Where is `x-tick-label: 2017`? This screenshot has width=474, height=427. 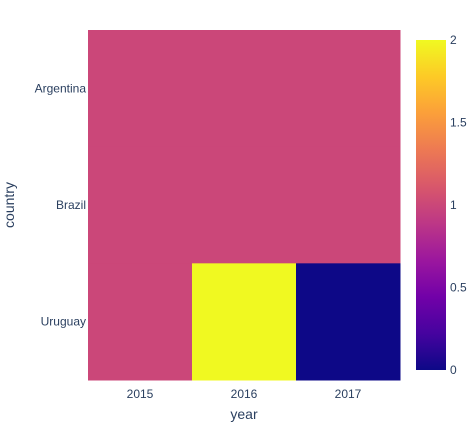 x-tick-label: 2017 is located at coordinates (348, 394).